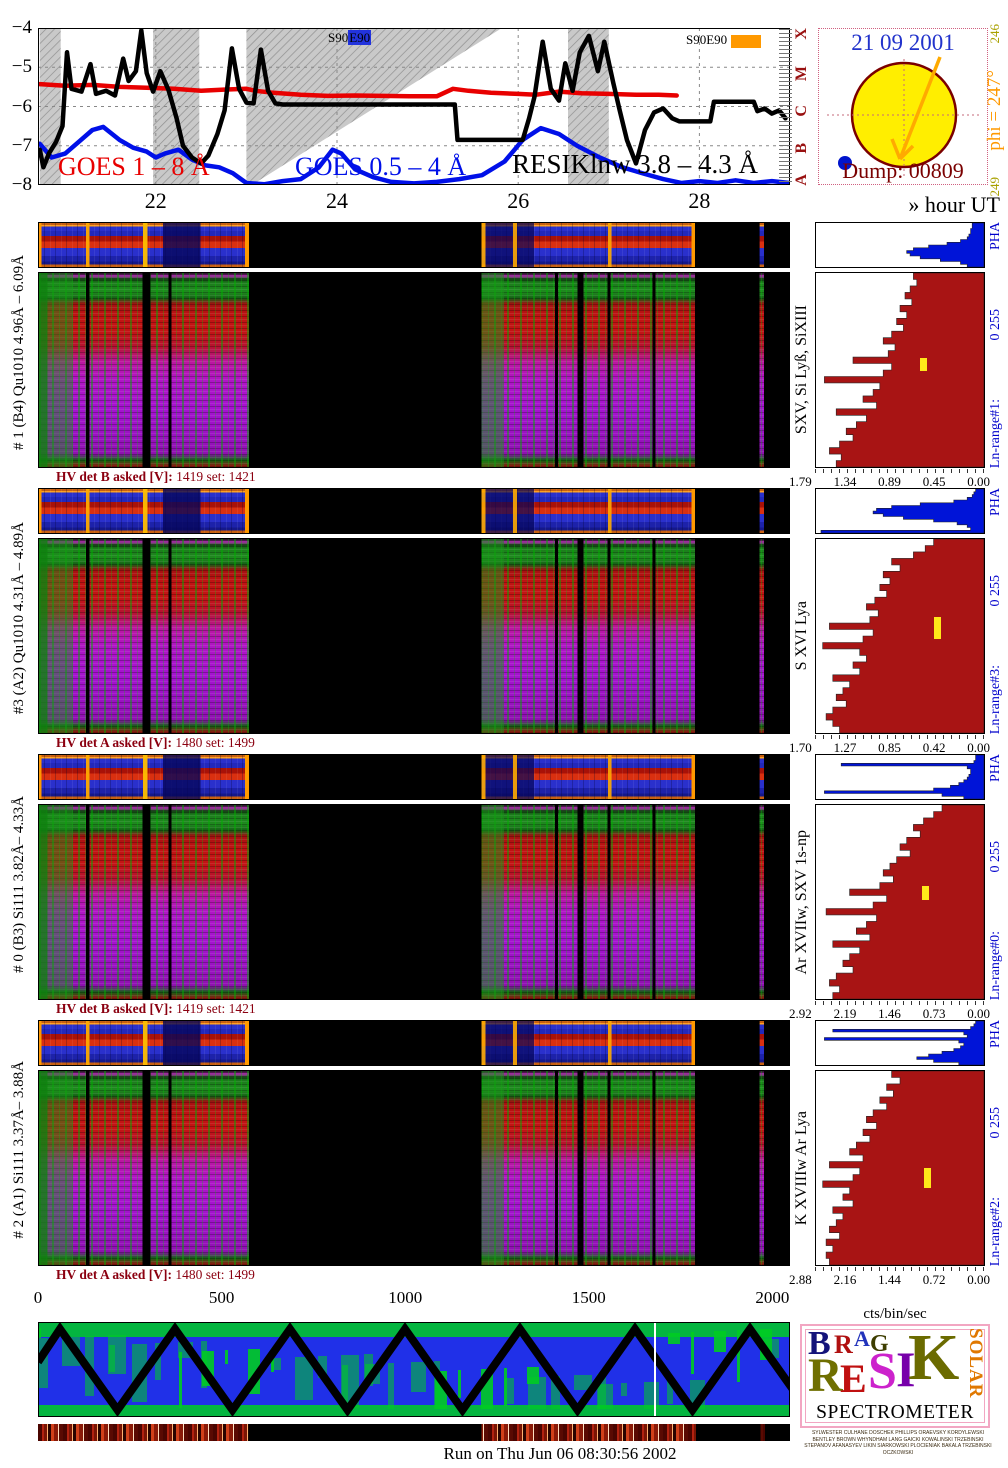  Describe the element at coordinates (801, 902) in the screenshot. I see `spectral-line-label: Ar XVIIw, SXV 1s-np` at that location.